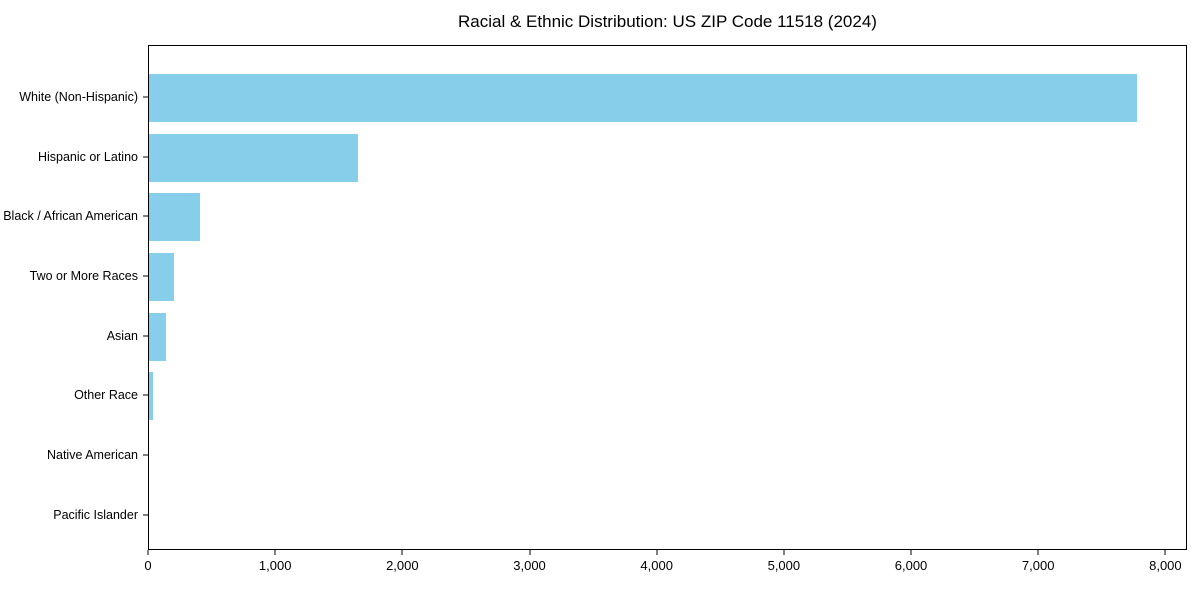 Image resolution: width=1200 pixels, height=600 pixels. Describe the element at coordinates (402, 565) in the screenshot. I see `x-tick-label-2000: 2,000` at that location.